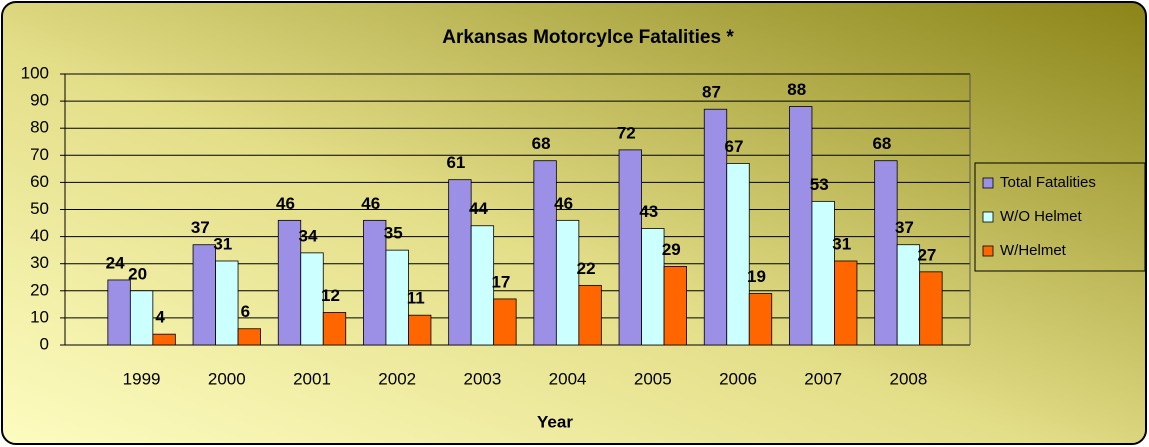  I want to click on x-tick-label: 2008, so click(908, 378).